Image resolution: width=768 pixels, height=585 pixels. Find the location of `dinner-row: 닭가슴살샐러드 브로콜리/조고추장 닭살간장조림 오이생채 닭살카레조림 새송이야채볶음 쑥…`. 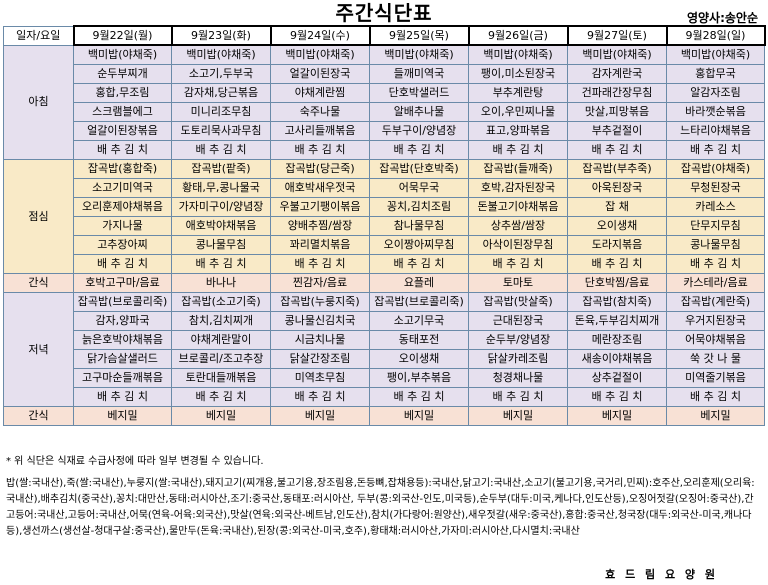

dinner-row: 닭가슴살샐러드 브로콜리/조고추장 닭살간장조림 오이생채 닭살카레조림 새송이야채볶음 쑥… is located at coordinates (384, 359).